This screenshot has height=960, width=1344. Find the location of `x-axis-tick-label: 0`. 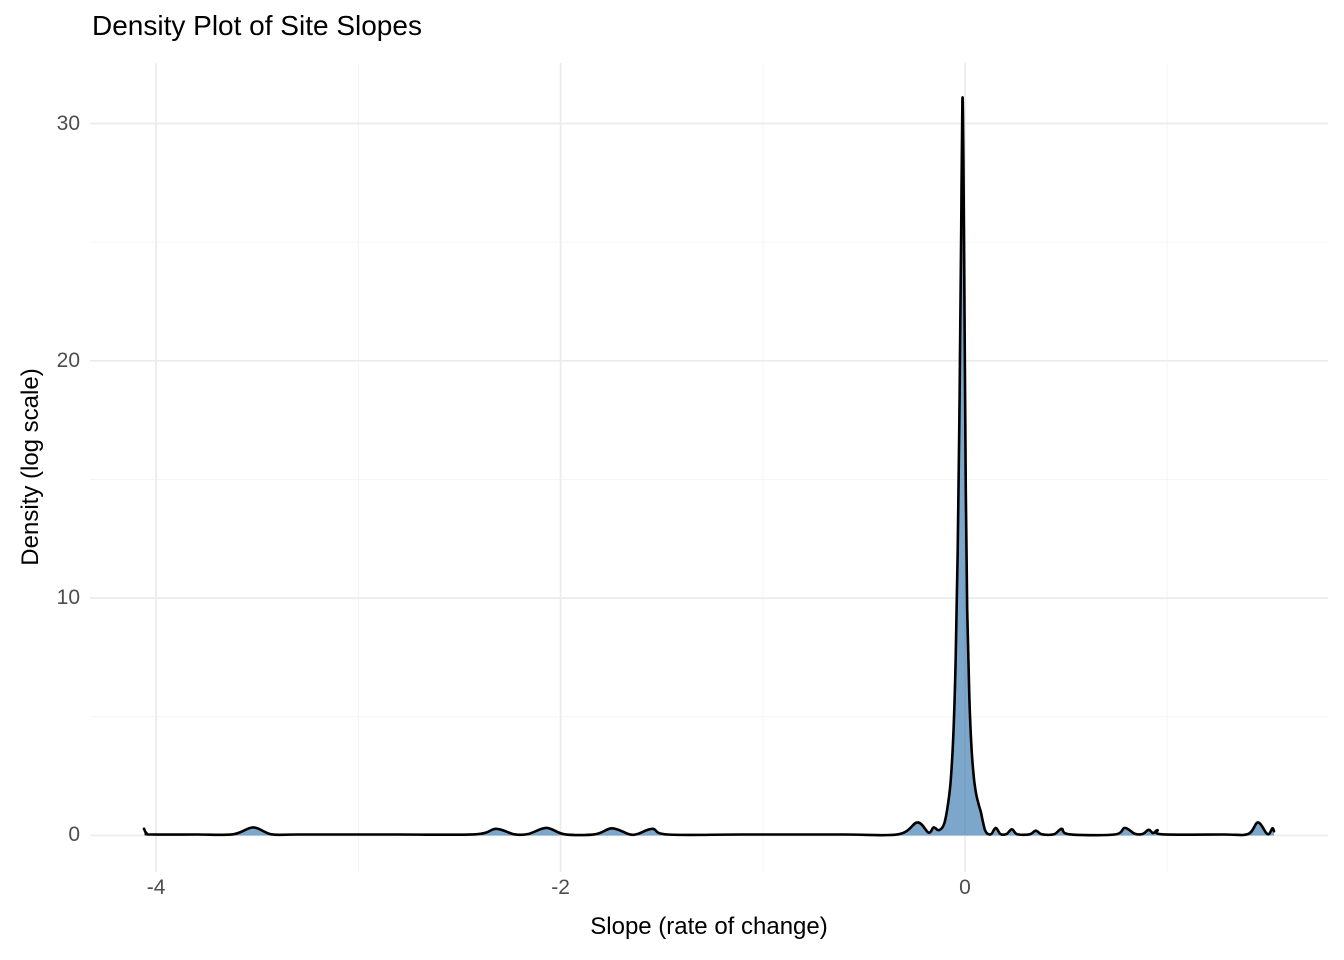

x-axis-tick-label: 0 is located at coordinates (965, 887).